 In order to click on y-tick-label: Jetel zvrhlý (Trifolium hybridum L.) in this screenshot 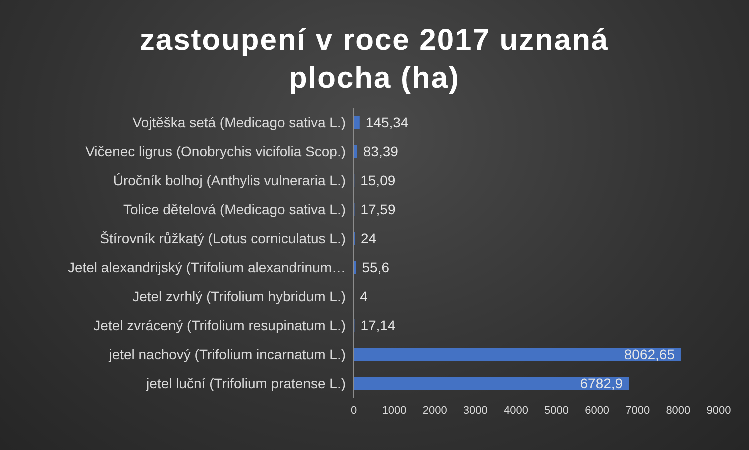, I will do `click(239, 296)`.